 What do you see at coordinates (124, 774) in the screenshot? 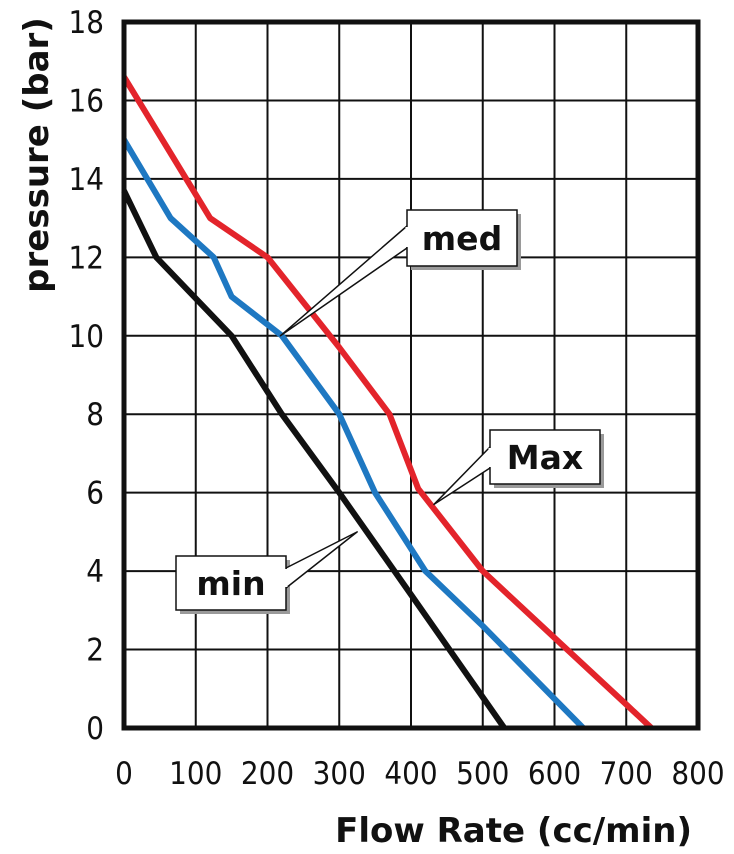
I see `x-tick-label: 0` at bounding box center [124, 774].